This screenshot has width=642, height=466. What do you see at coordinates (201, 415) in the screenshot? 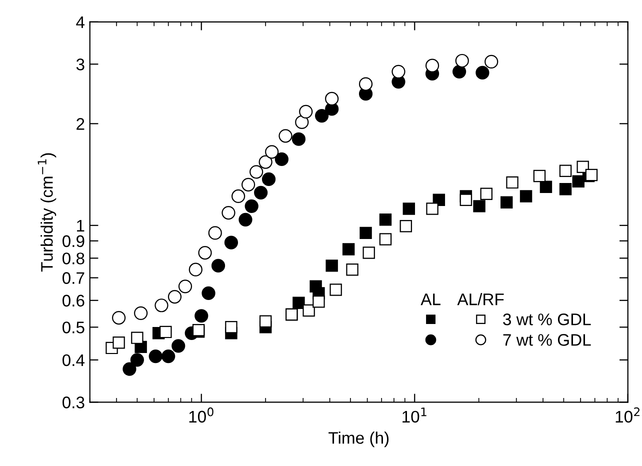
I see `x-tick-label: 10$^{0}$` at bounding box center [201, 415].